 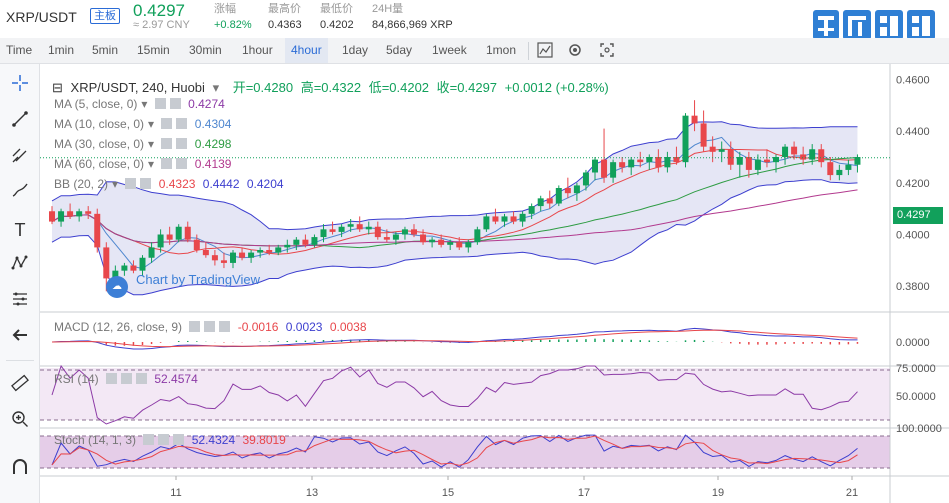 I want to click on ma60-line, so click(x=454, y=218).